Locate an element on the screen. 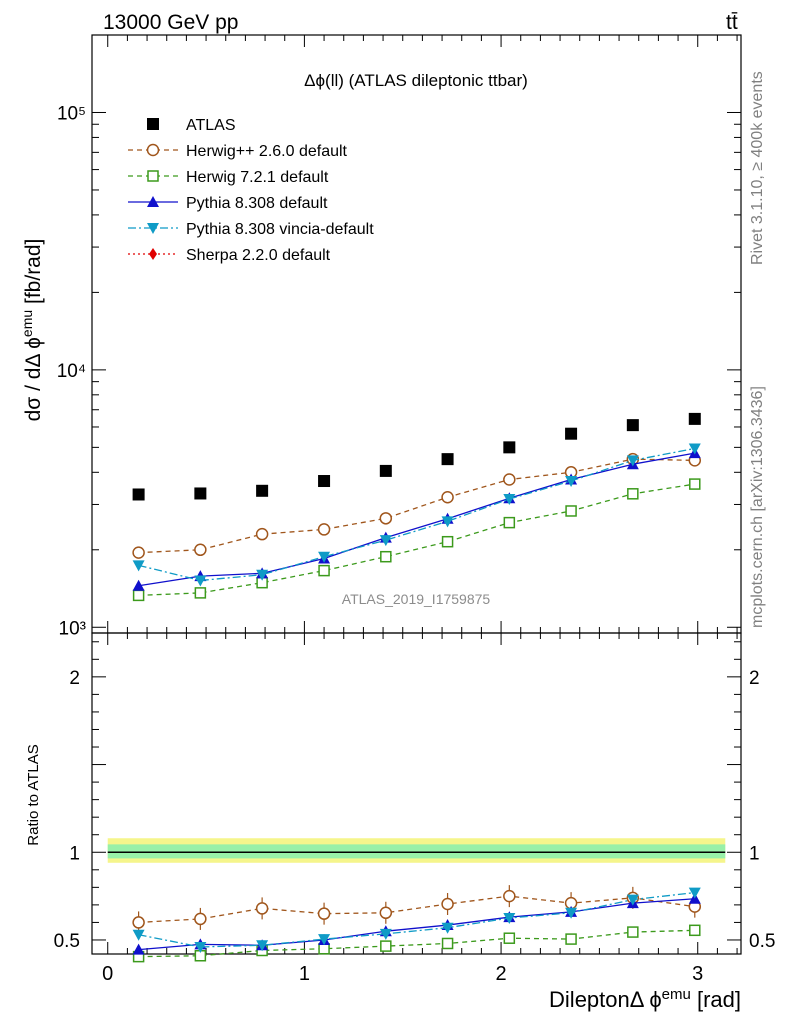 Image resolution: width=786 pixels, height=1024 pixels. header-left: 13000 GeV pp is located at coordinates (170, 22).